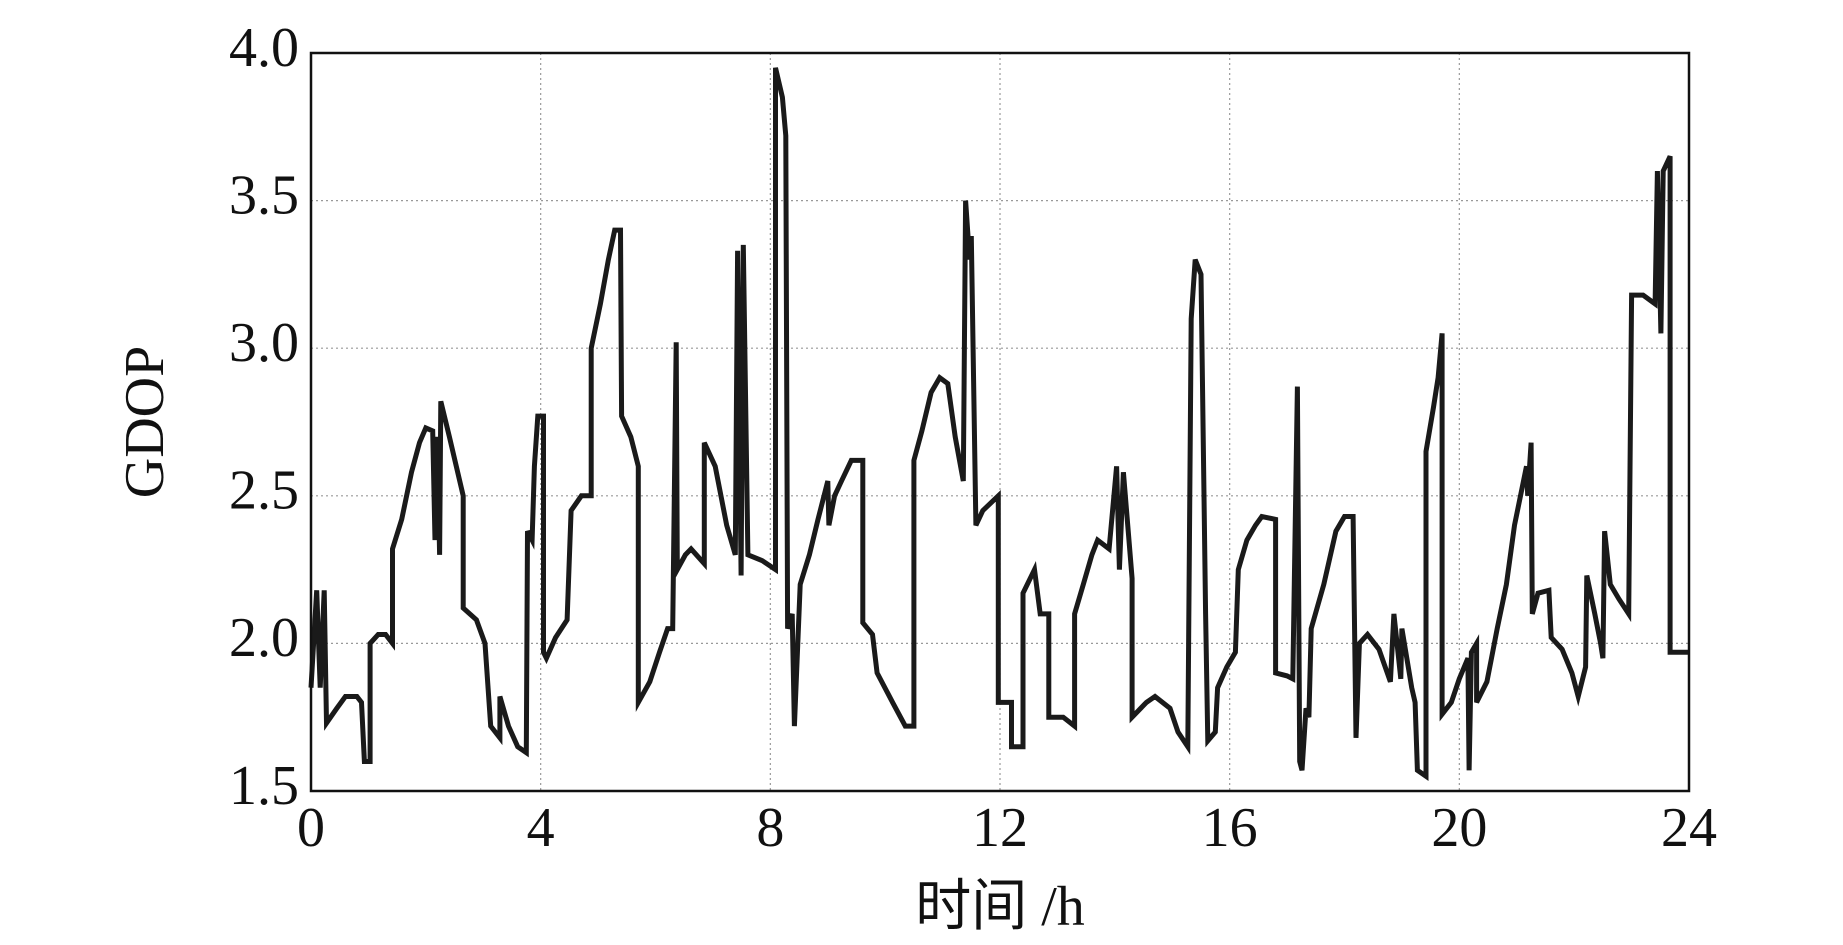  I want to click on x-tick-label: 16, so click(1230, 828).